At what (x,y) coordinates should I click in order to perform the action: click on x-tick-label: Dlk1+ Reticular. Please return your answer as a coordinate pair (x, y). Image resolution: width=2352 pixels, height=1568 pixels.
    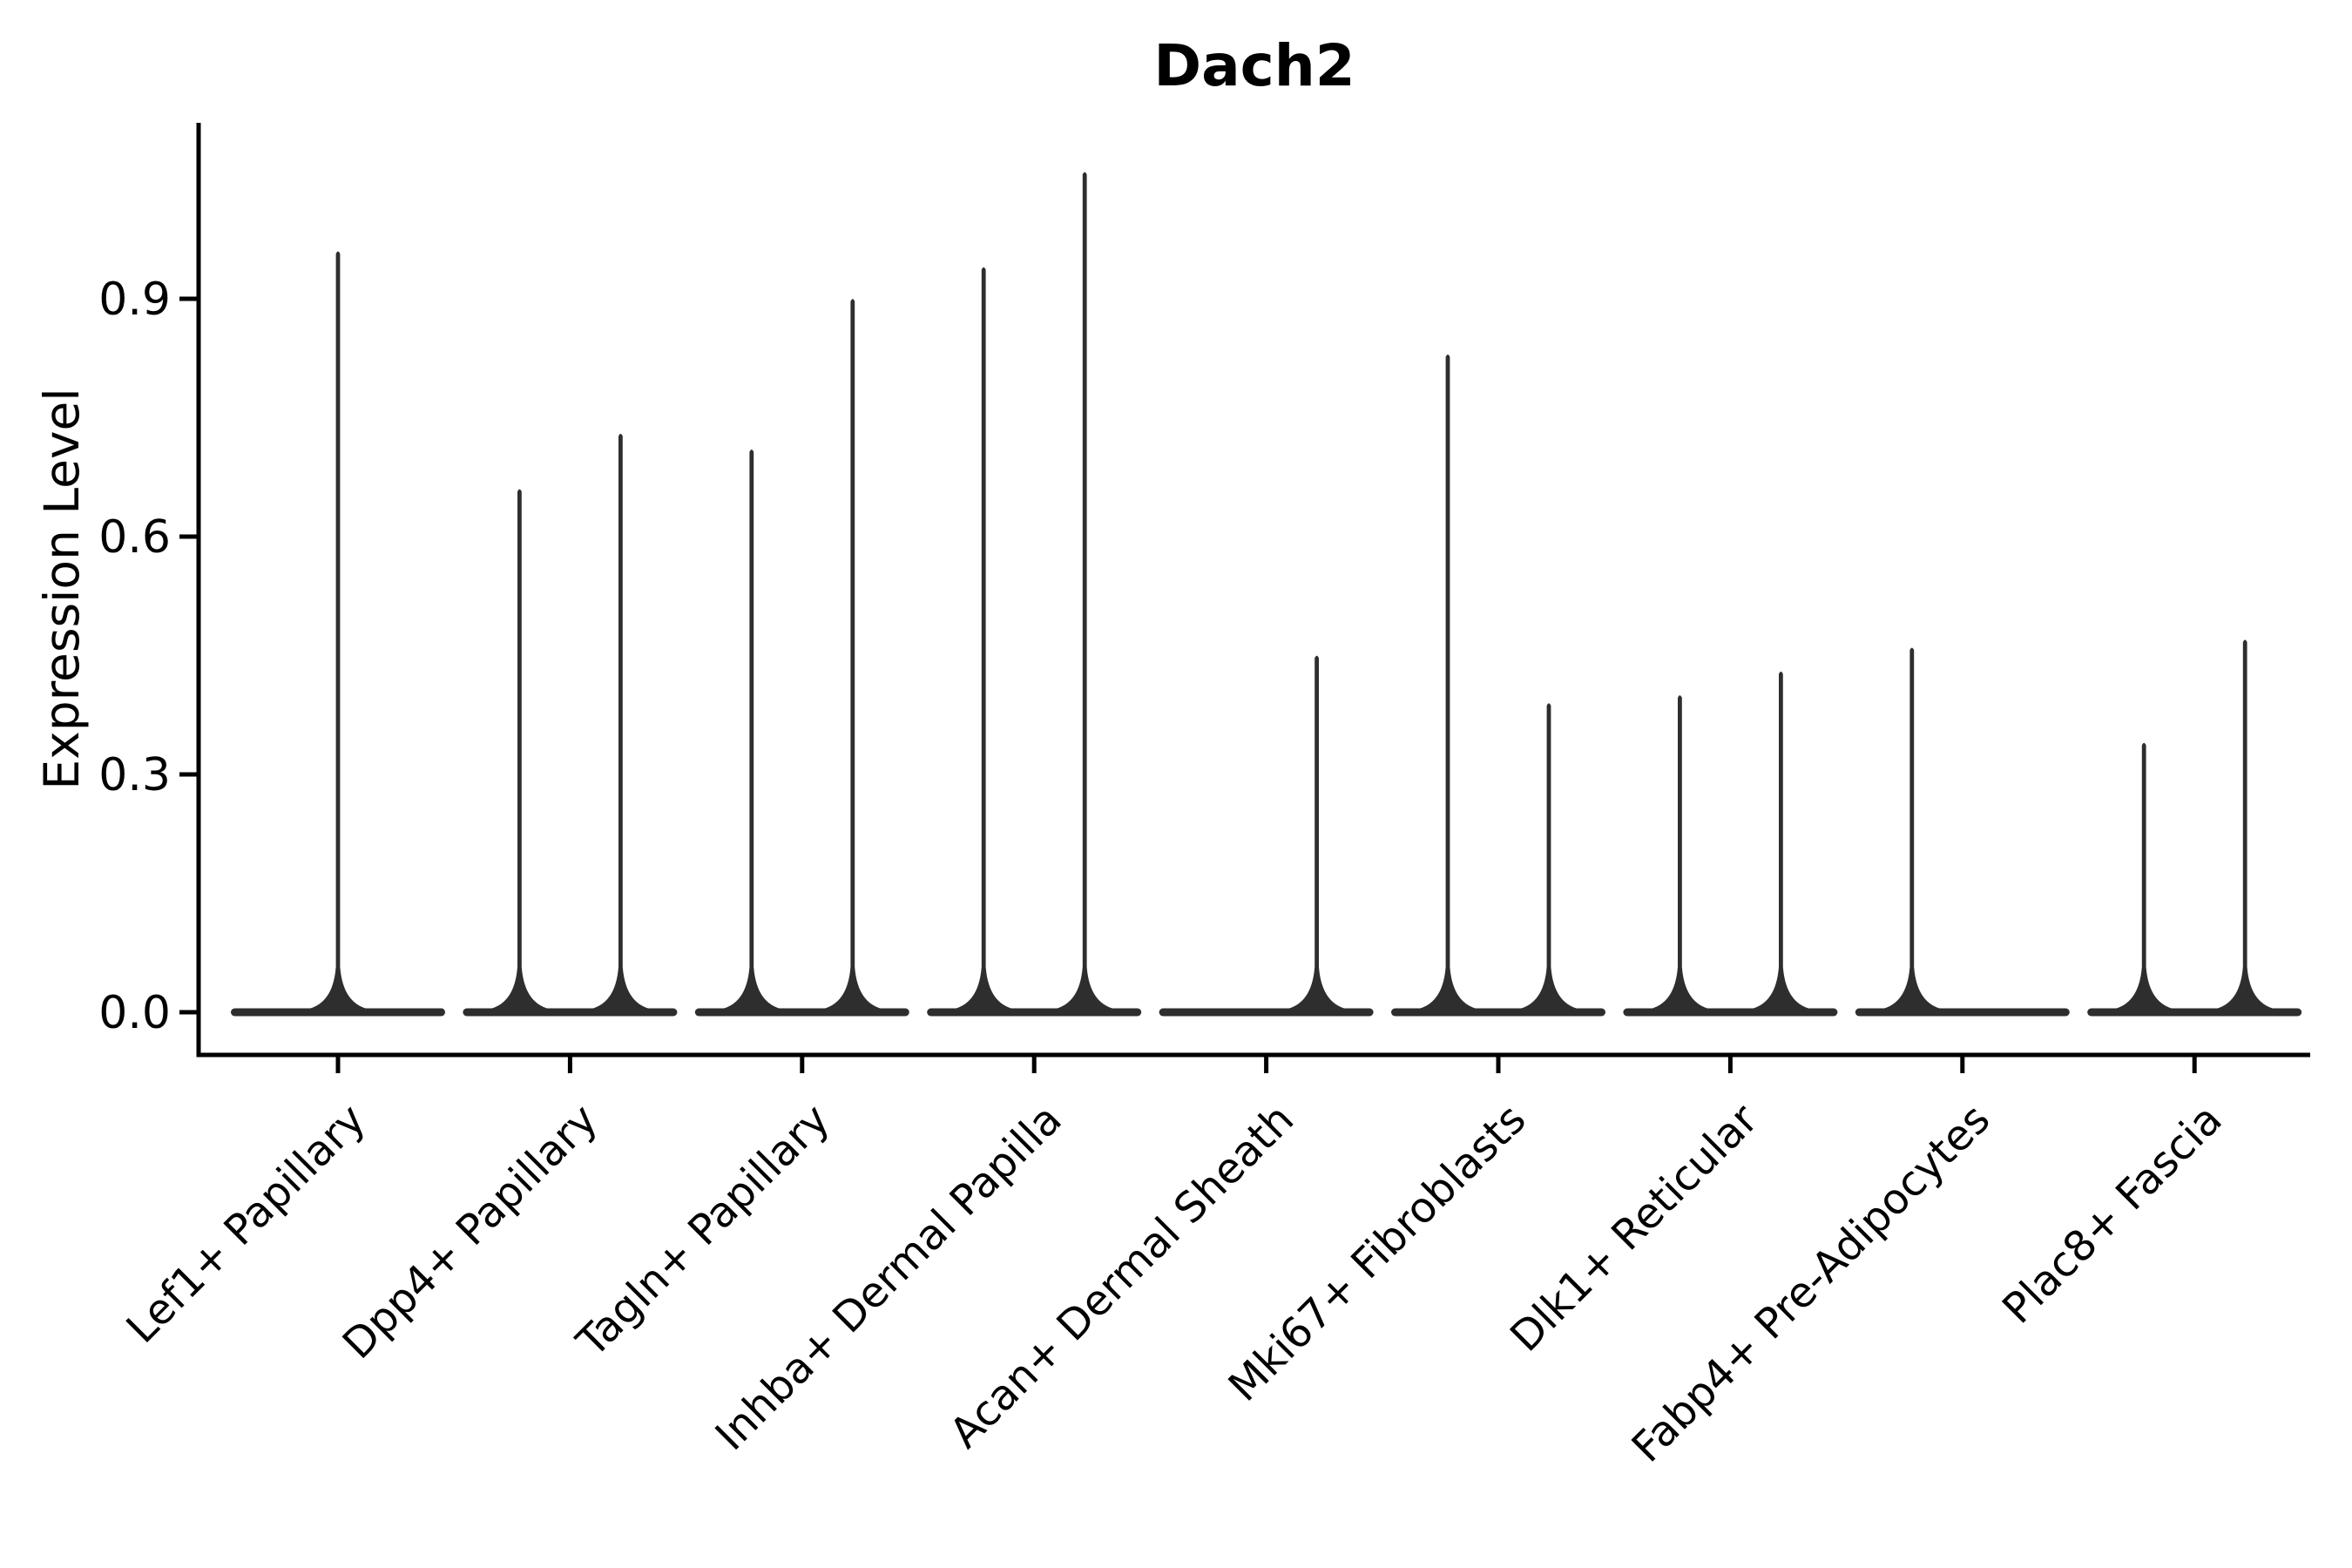
    Looking at the image, I should click on (1634, 1228).